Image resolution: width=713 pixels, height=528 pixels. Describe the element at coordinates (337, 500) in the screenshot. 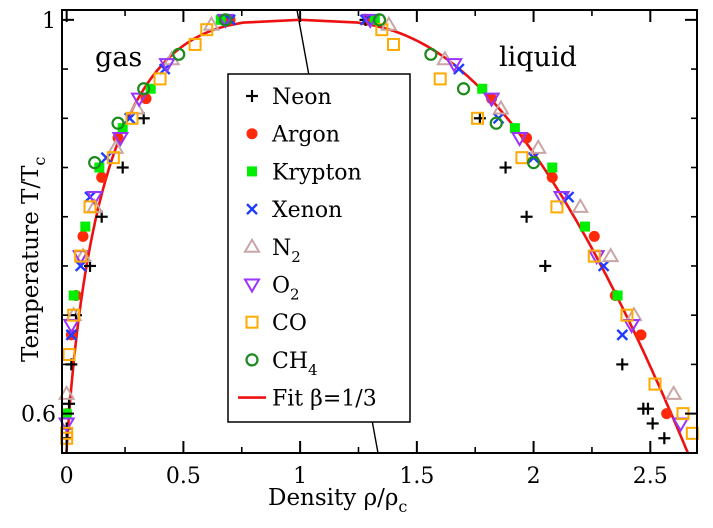

I see `x-axis-label: Density ρ/ρc` at that location.